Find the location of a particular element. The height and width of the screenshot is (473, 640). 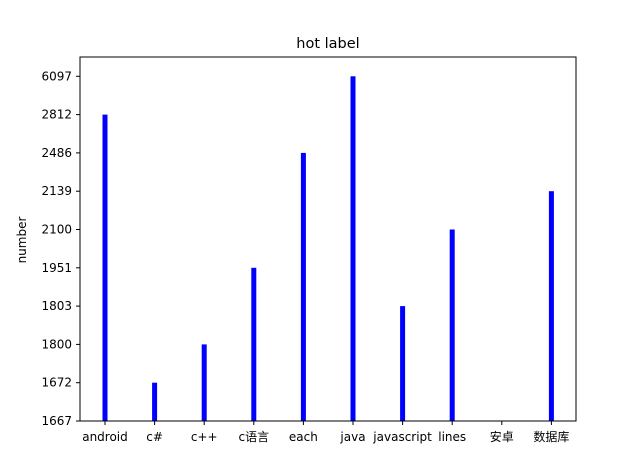

y-tick-label: 1667 is located at coordinates (56, 421).